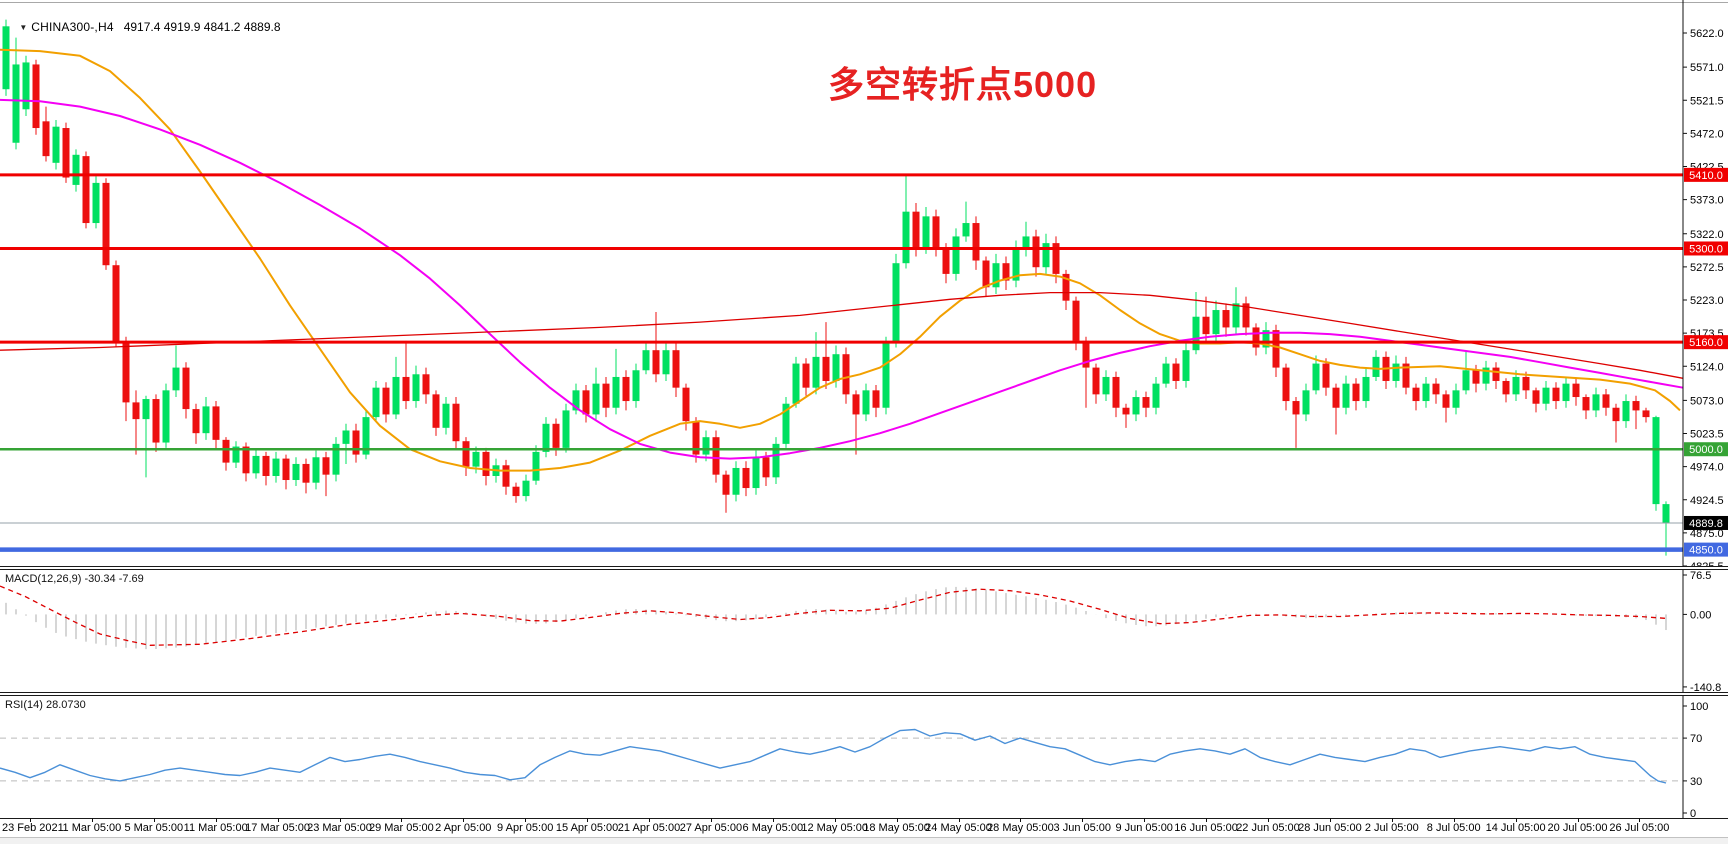 The image size is (1728, 844). Describe the element at coordinates (1706, 249) in the screenshot. I see `price-badge-label: 5300.0` at that location.